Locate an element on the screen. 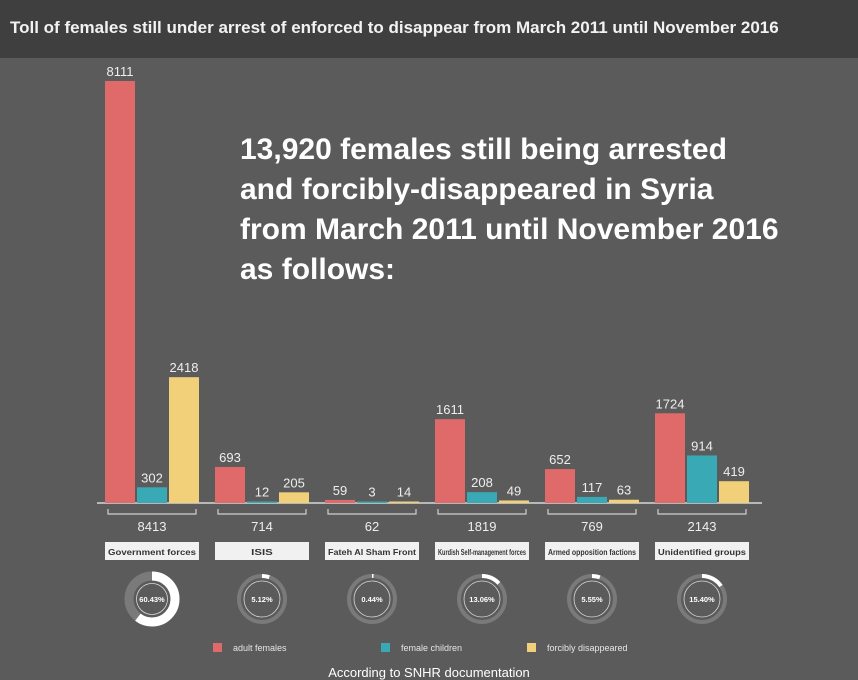 The image size is (858, 680). donut-percent-label: 5.55% is located at coordinates (592, 599).